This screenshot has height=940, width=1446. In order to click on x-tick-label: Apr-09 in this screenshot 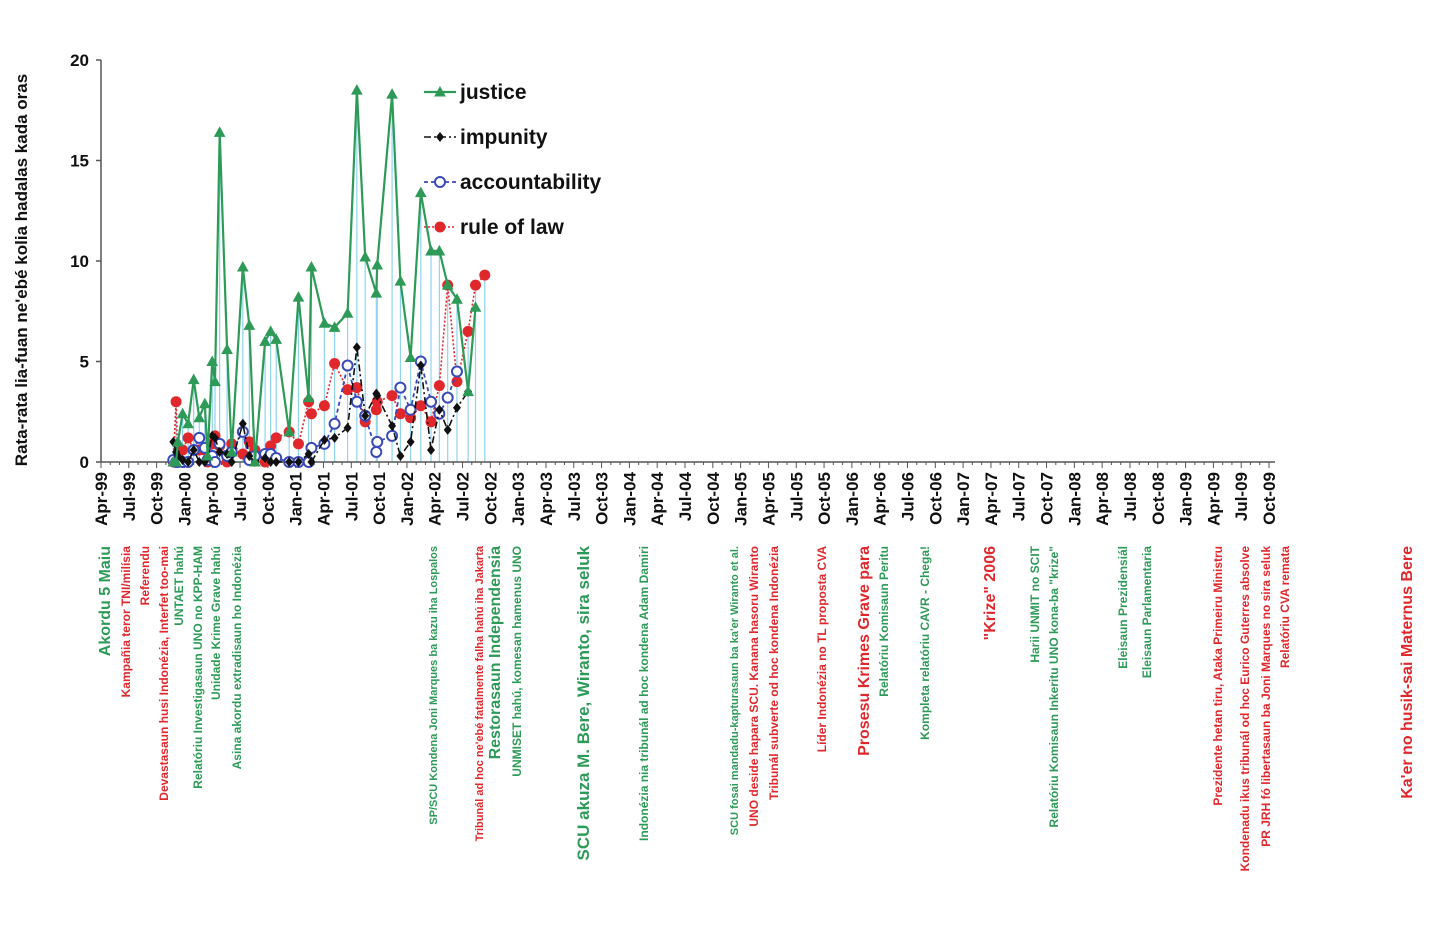, I will do `click(1213, 499)`.